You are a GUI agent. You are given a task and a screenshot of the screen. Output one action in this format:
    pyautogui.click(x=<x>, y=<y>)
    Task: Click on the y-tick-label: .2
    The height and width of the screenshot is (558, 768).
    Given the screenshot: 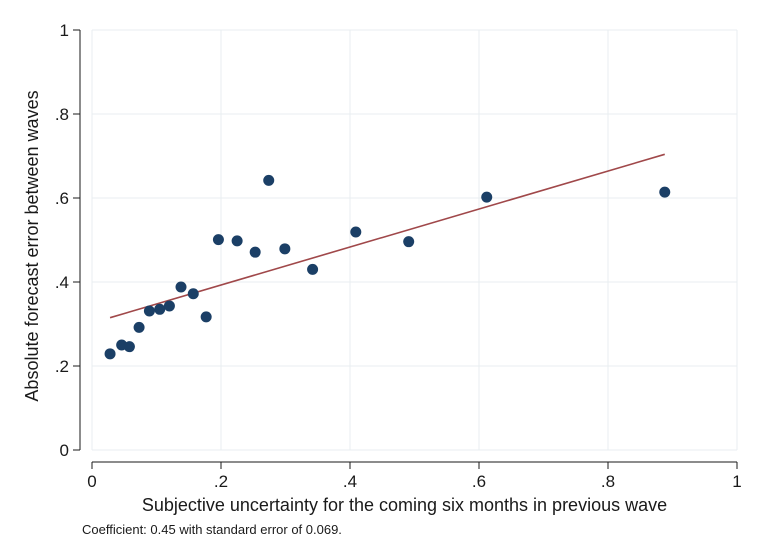 What is the action you would take?
    pyautogui.click(x=62, y=366)
    